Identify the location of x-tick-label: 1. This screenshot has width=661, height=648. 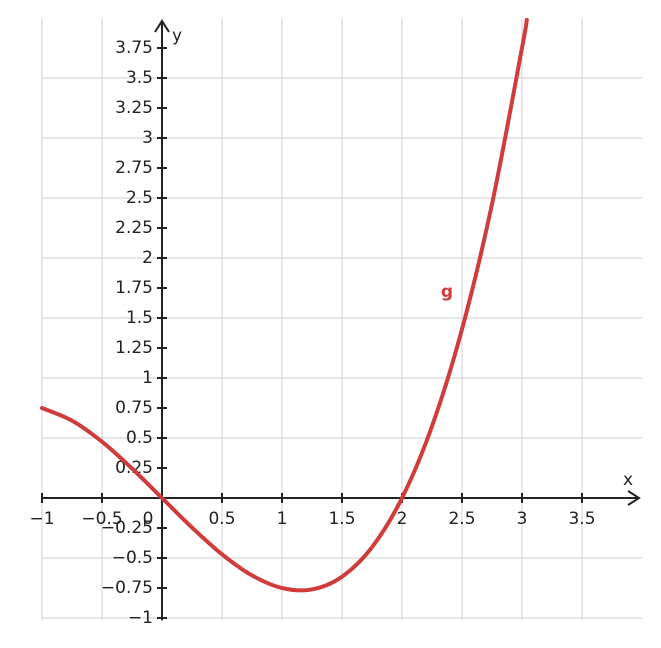
(282, 519).